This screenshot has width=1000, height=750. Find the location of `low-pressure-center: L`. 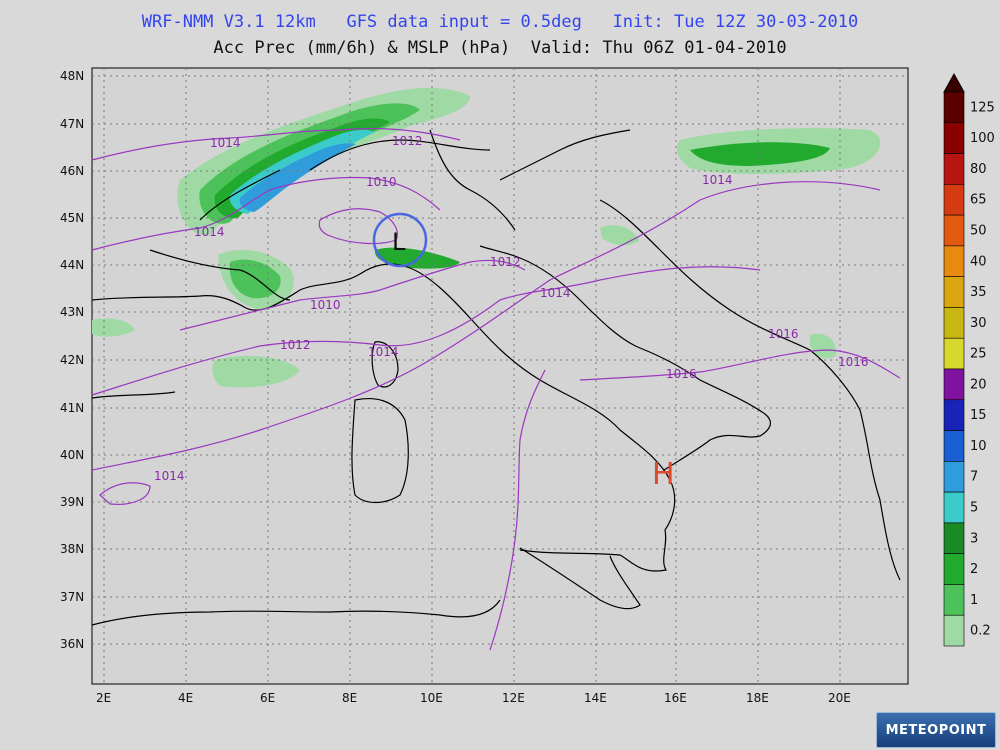

low-pressure-center: L is located at coordinates (400, 240).